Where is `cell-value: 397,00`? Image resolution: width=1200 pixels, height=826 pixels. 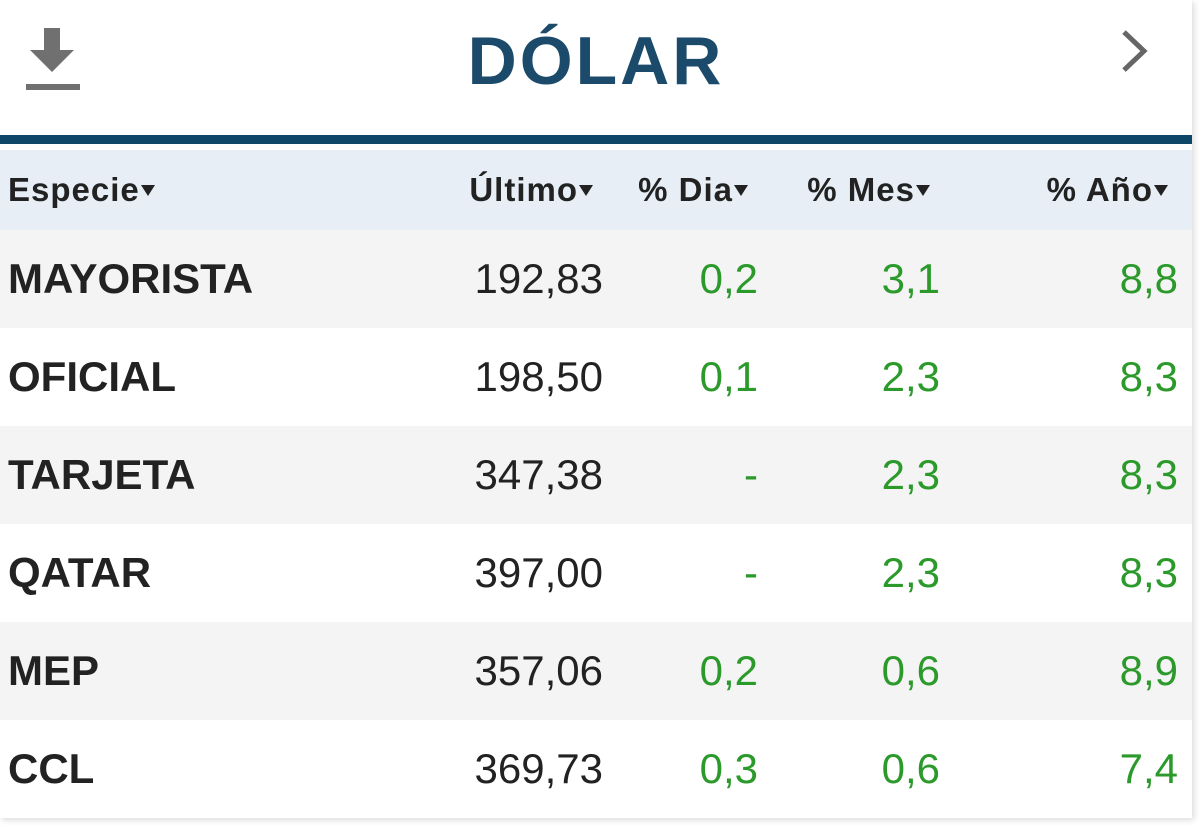
cell-value: 397,00 is located at coordinates (538, 572).